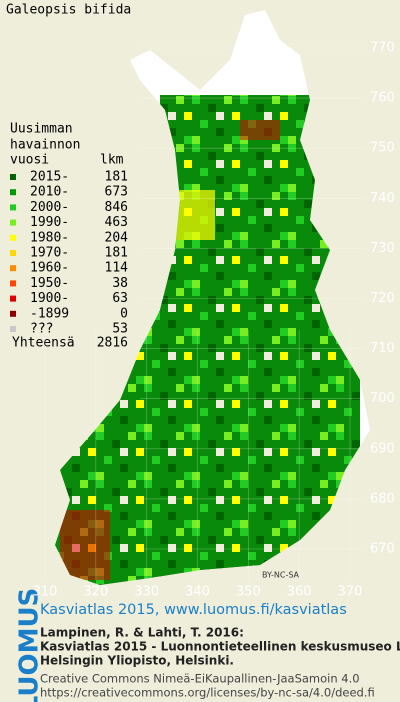 This screenshot has height=702, width=400. I want to click on legend-count: 463, so click(116, 222).